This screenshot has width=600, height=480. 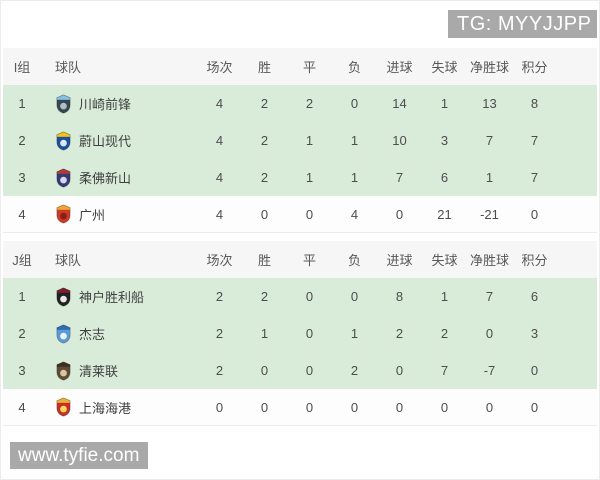 What do you see at coordinates (99, 371) in the screenshot?
I see `team-name: 清莱联` at bounding box center [99, 371].